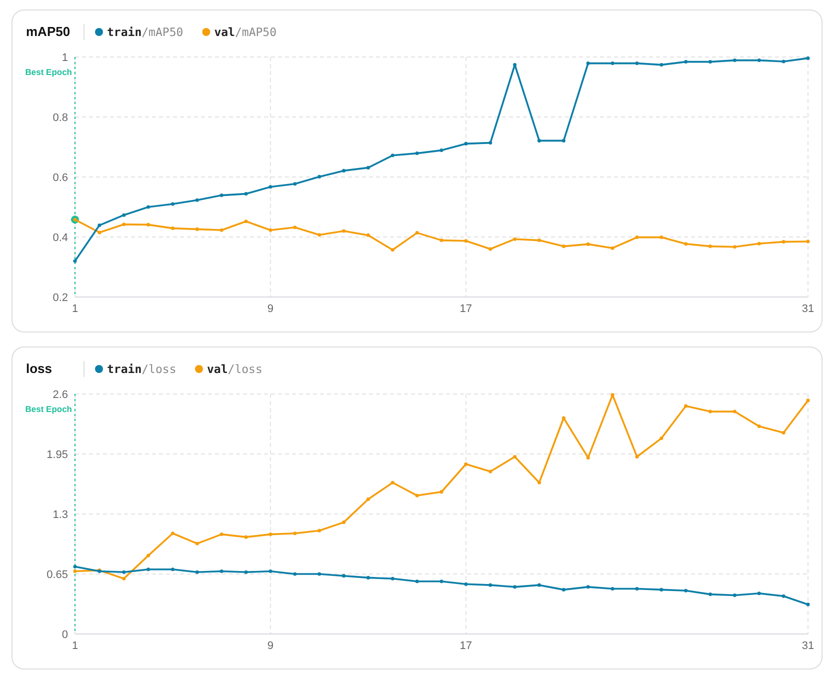 The height and width of the screenshot is (677, 831). What do you see at coordinates (60, 178) in the screenshot?
I see `y-tick-label: 0.6` at bounding box center [60, 178].